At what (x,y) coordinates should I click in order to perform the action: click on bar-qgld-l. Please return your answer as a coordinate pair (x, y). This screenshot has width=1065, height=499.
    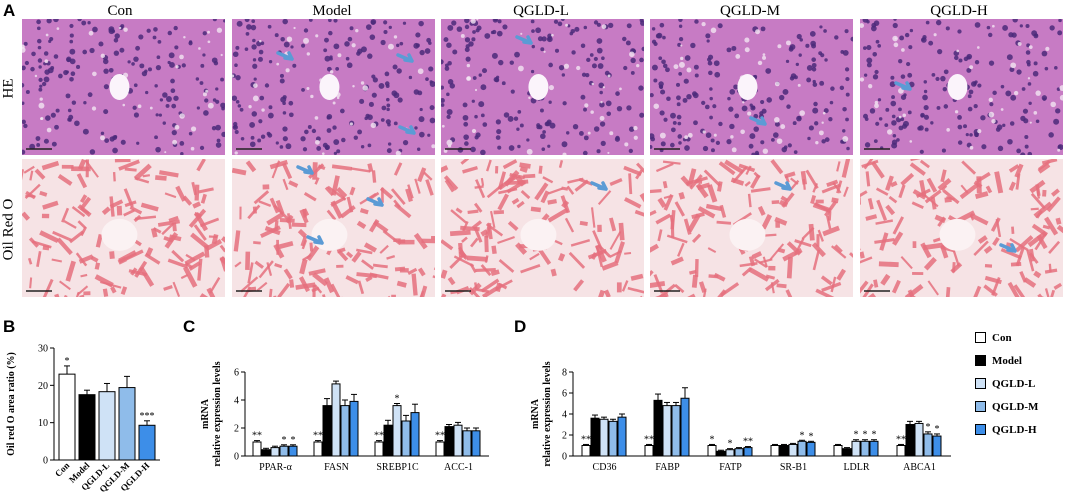
    Looking at the image, I should click on (397, 431).